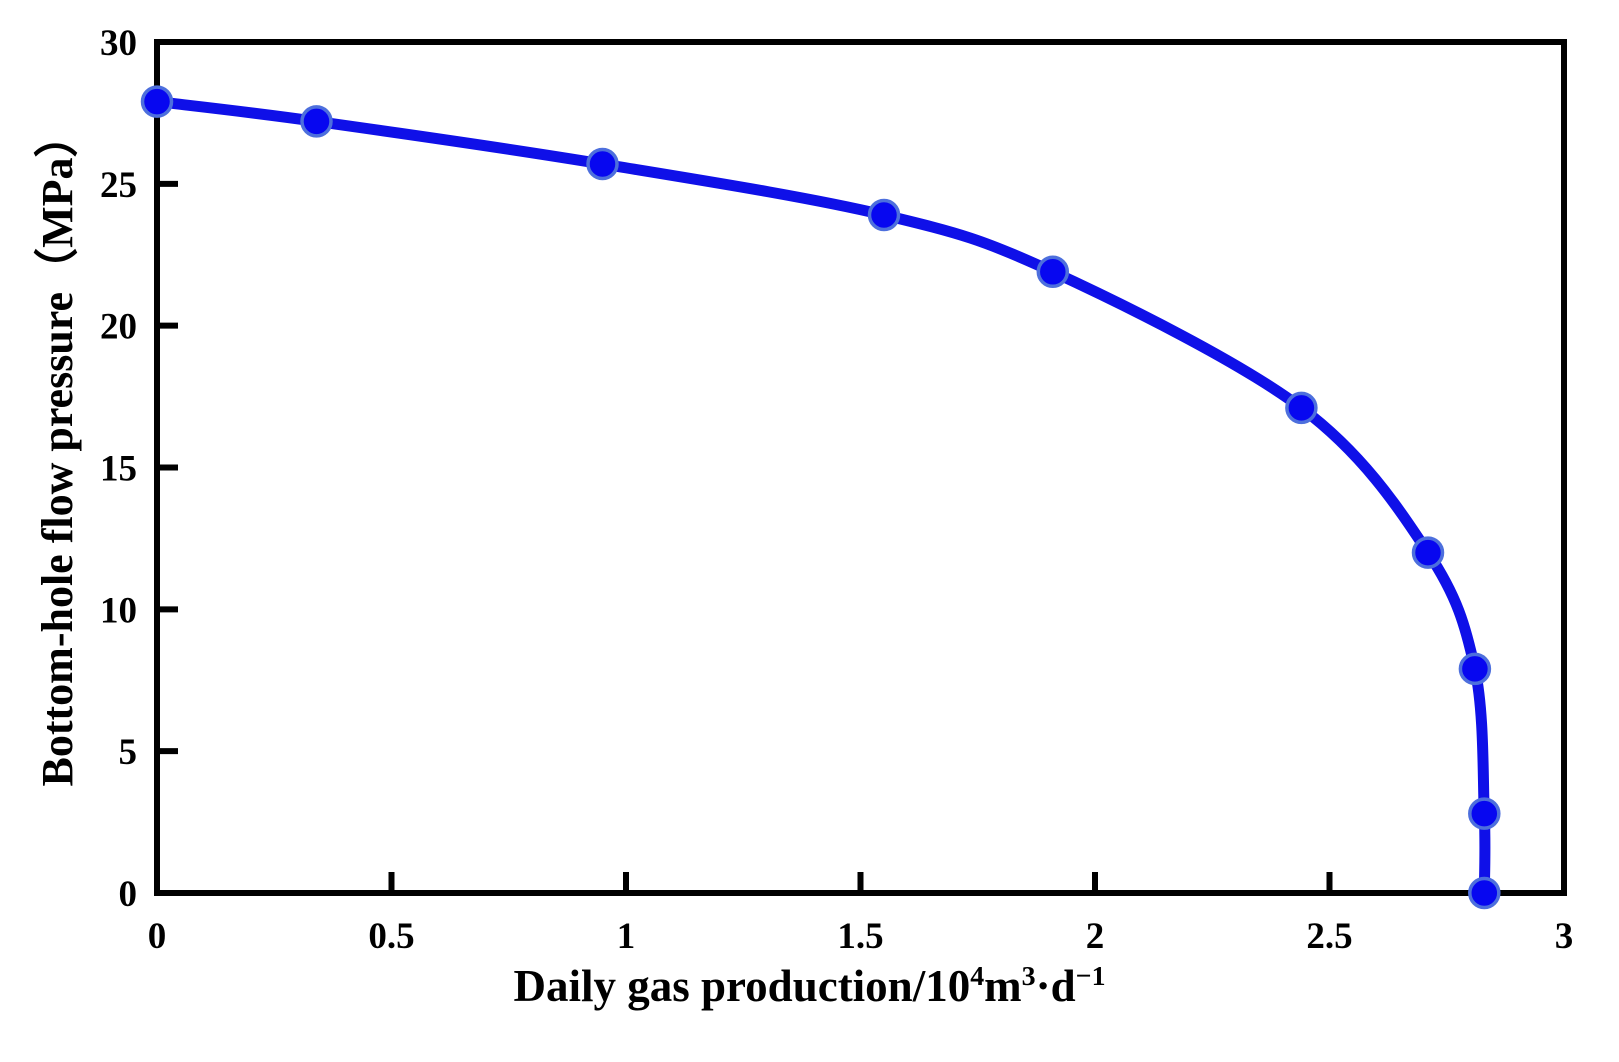 The image size is (1619, 1062). Describe the element at coordinates (1003, 986) in the screenshot. I see `axis-title-text: m` at that location.